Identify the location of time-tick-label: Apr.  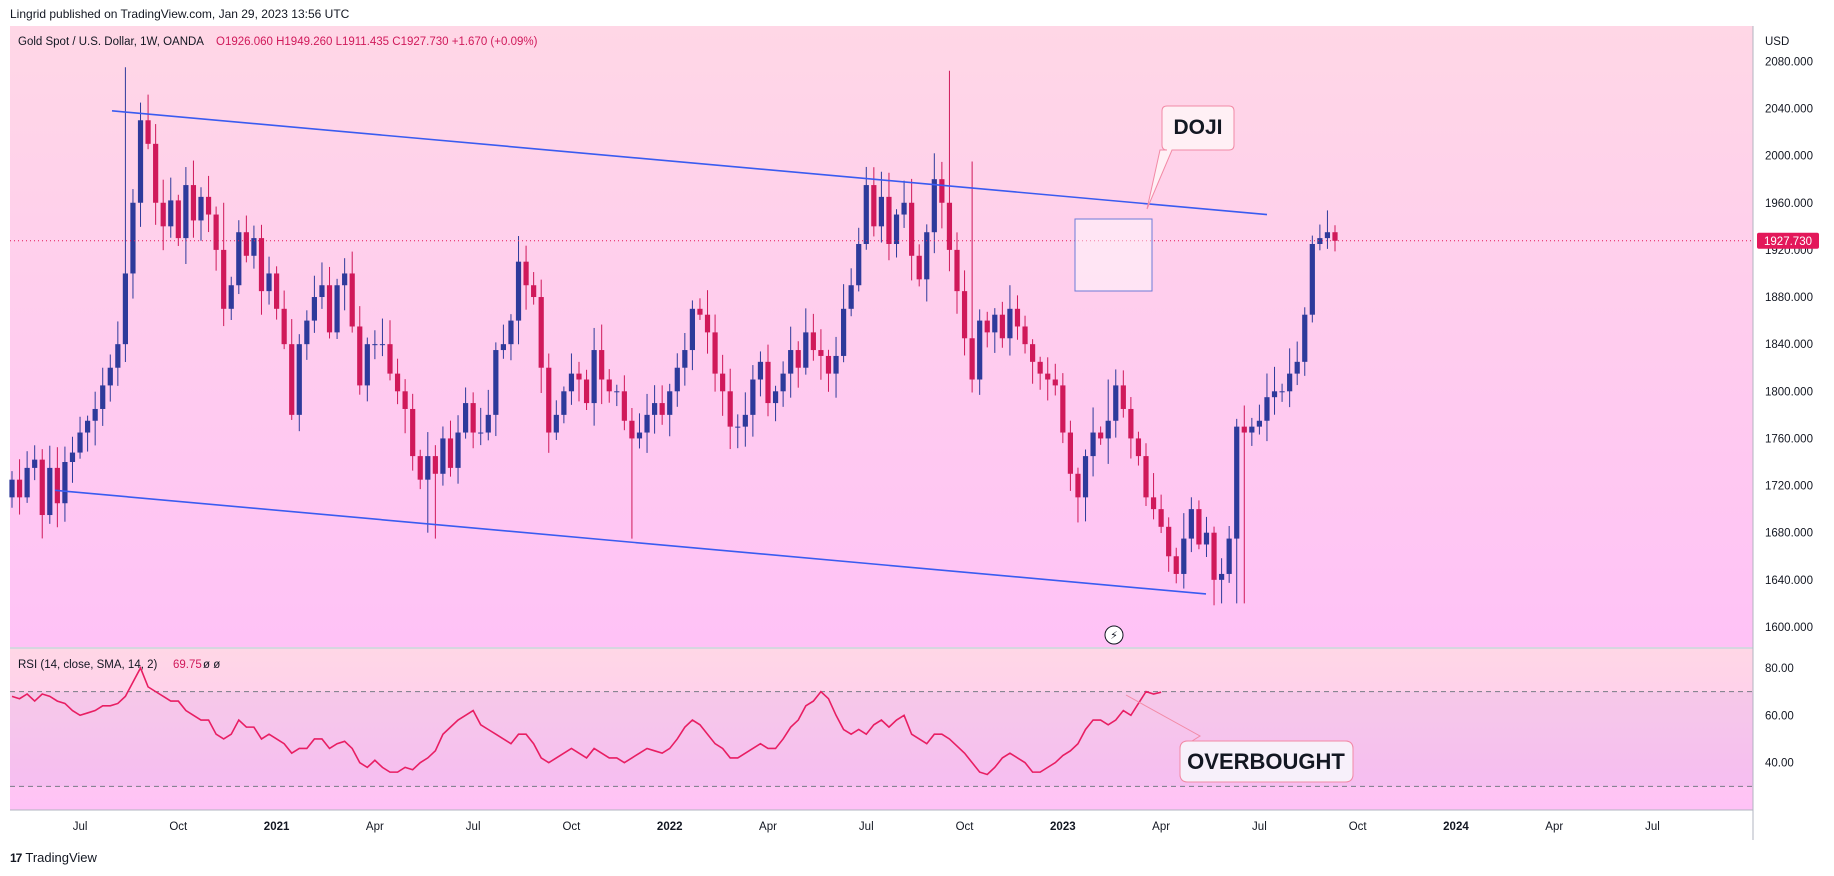
(1554, 827).